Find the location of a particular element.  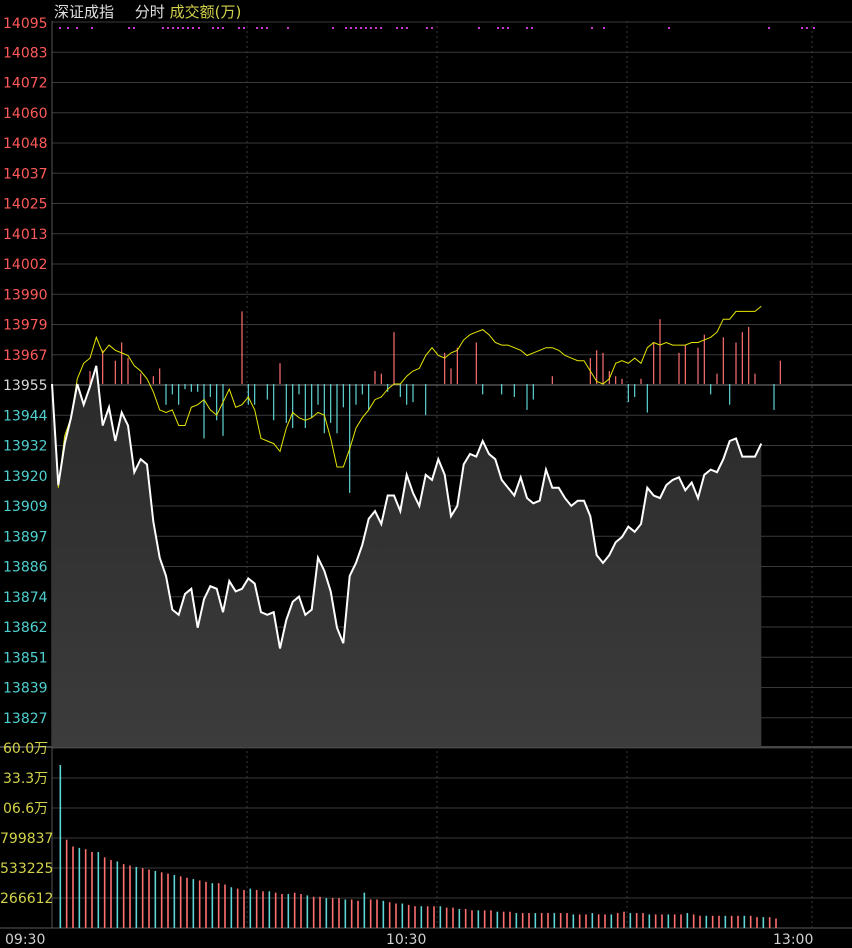

price-tick-label: 13851 is located at coordinates (25, 658).